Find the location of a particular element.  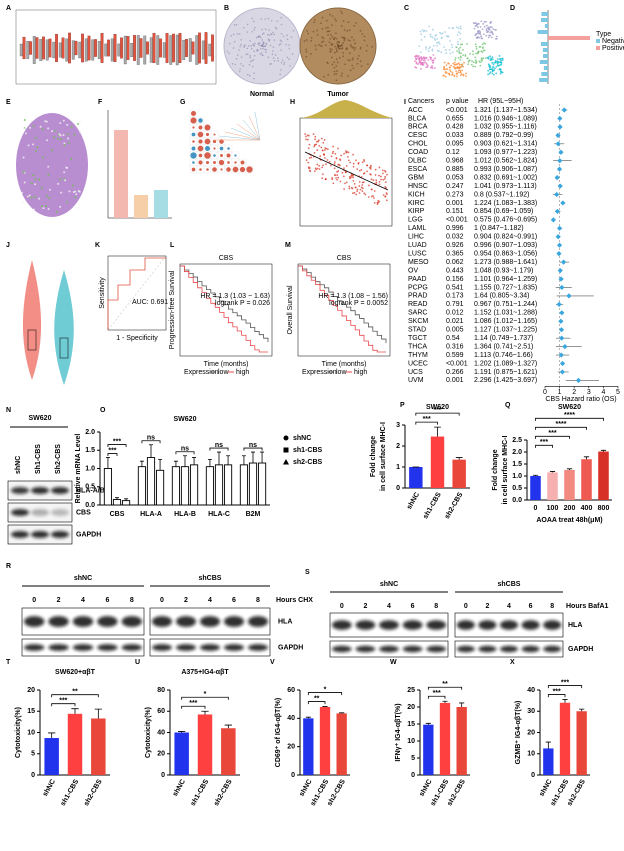

label: 8 is located at coordinates (132, 600).